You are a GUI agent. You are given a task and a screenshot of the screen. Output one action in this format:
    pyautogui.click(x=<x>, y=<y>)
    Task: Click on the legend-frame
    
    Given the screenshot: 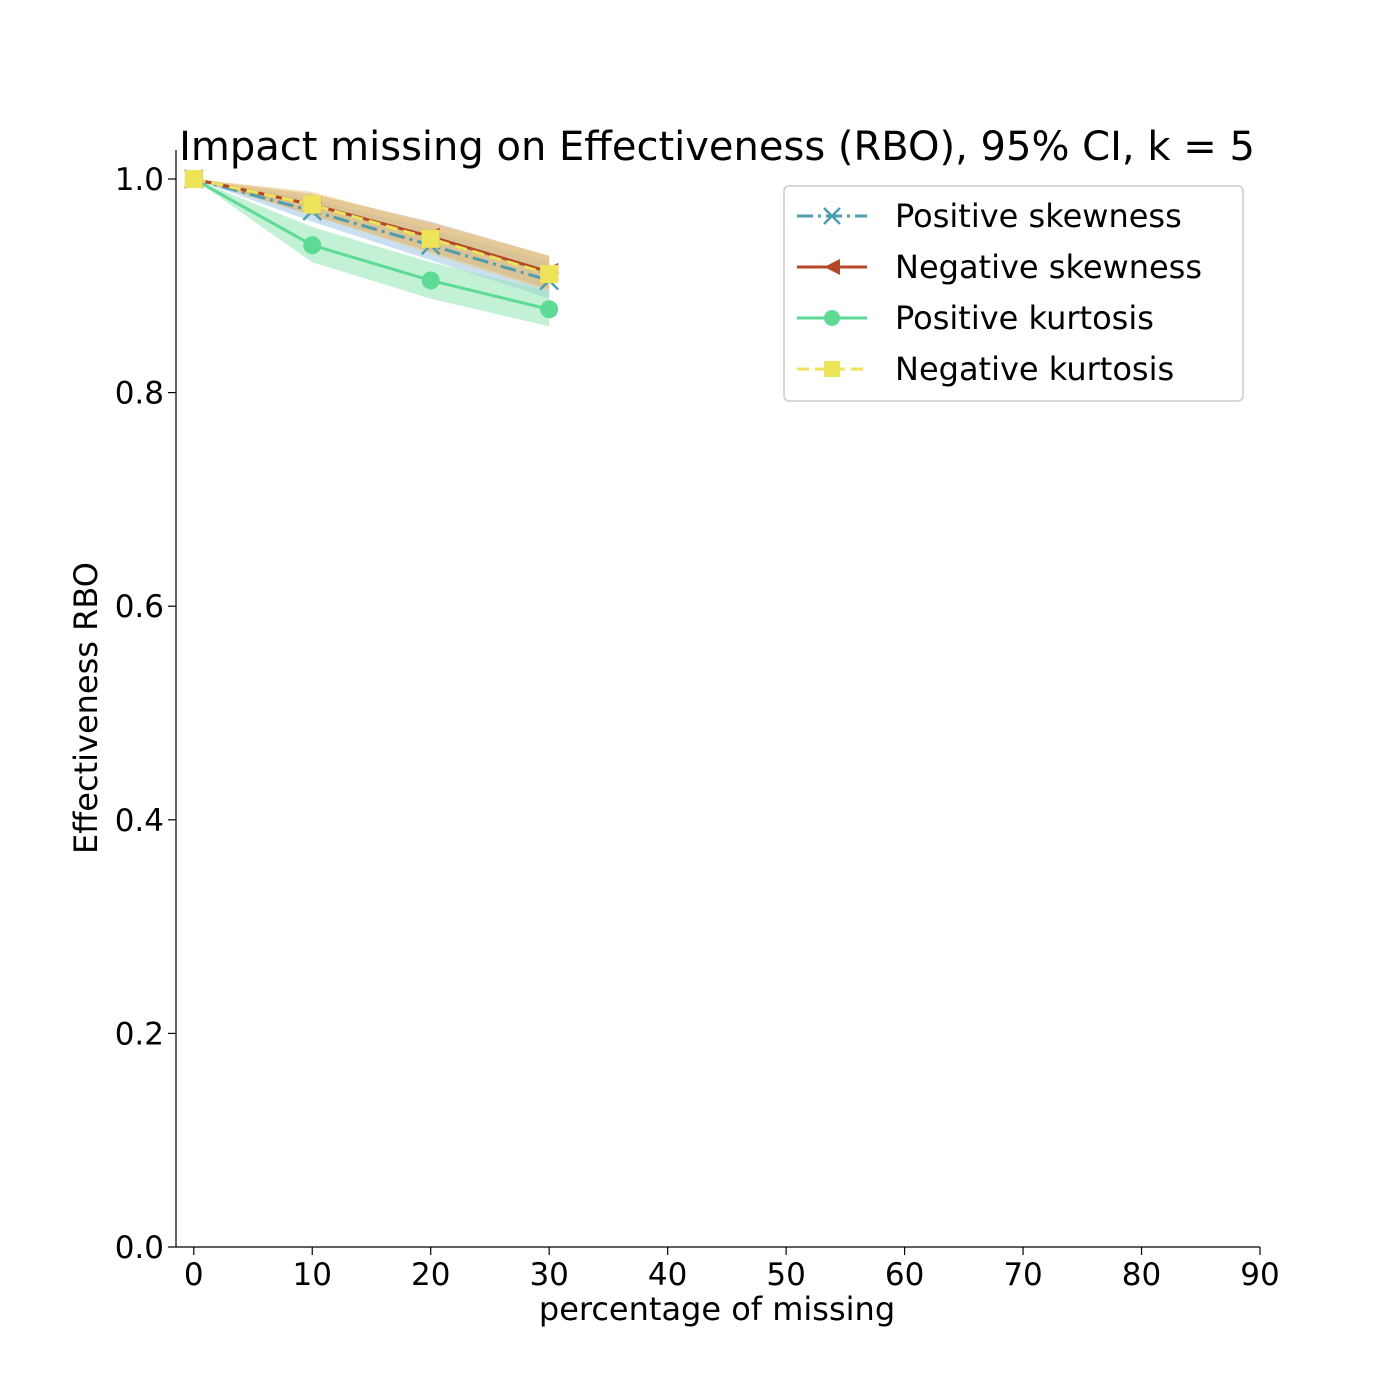 What is the action you would take?
    pyautogui.click(x=1013, y=293)
    